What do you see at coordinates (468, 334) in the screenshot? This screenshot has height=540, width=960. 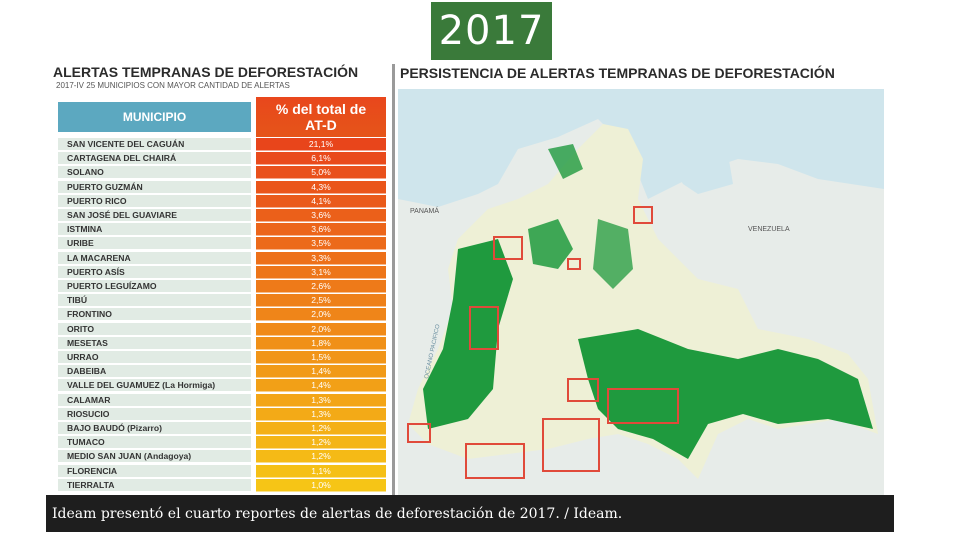 I see `pacific-forest` at bounding box center [468, 334].